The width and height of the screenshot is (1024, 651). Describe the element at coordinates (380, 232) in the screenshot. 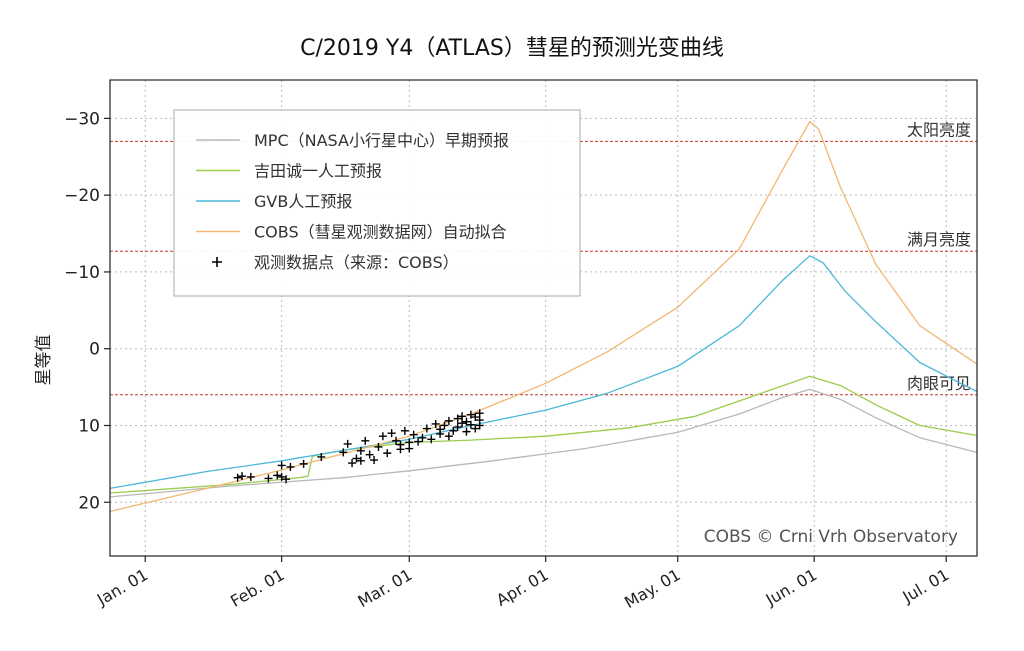

I see `legend-label: COBS（彗星观测数据网）自动拟合` at that location.